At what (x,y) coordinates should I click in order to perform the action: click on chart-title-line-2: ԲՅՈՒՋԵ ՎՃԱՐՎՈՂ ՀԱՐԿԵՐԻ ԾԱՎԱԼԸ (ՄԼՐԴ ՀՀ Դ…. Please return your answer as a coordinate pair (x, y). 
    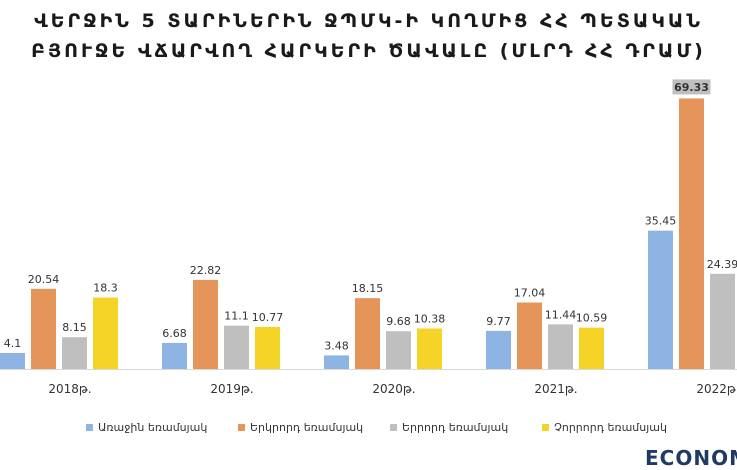
    Looking at the image, I should click on (368, 51).